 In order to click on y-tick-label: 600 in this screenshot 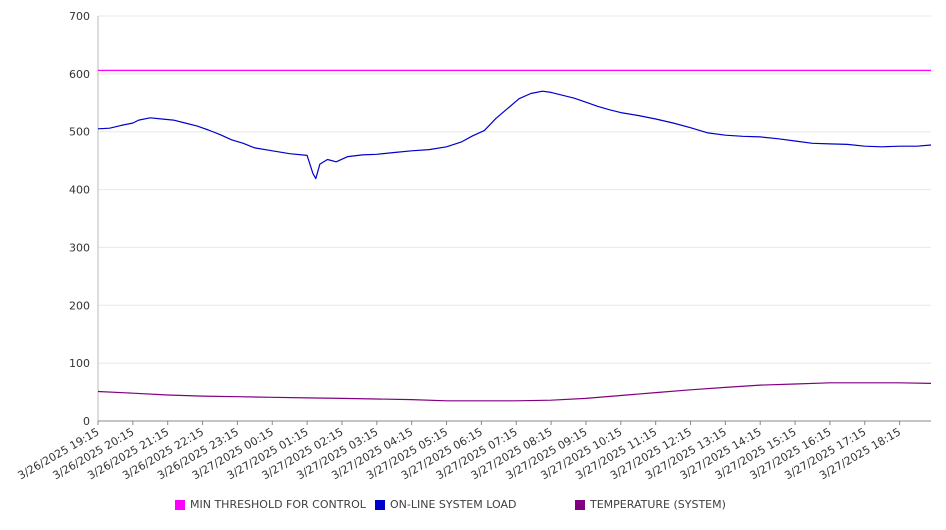, I will do `click(79, 74)`.